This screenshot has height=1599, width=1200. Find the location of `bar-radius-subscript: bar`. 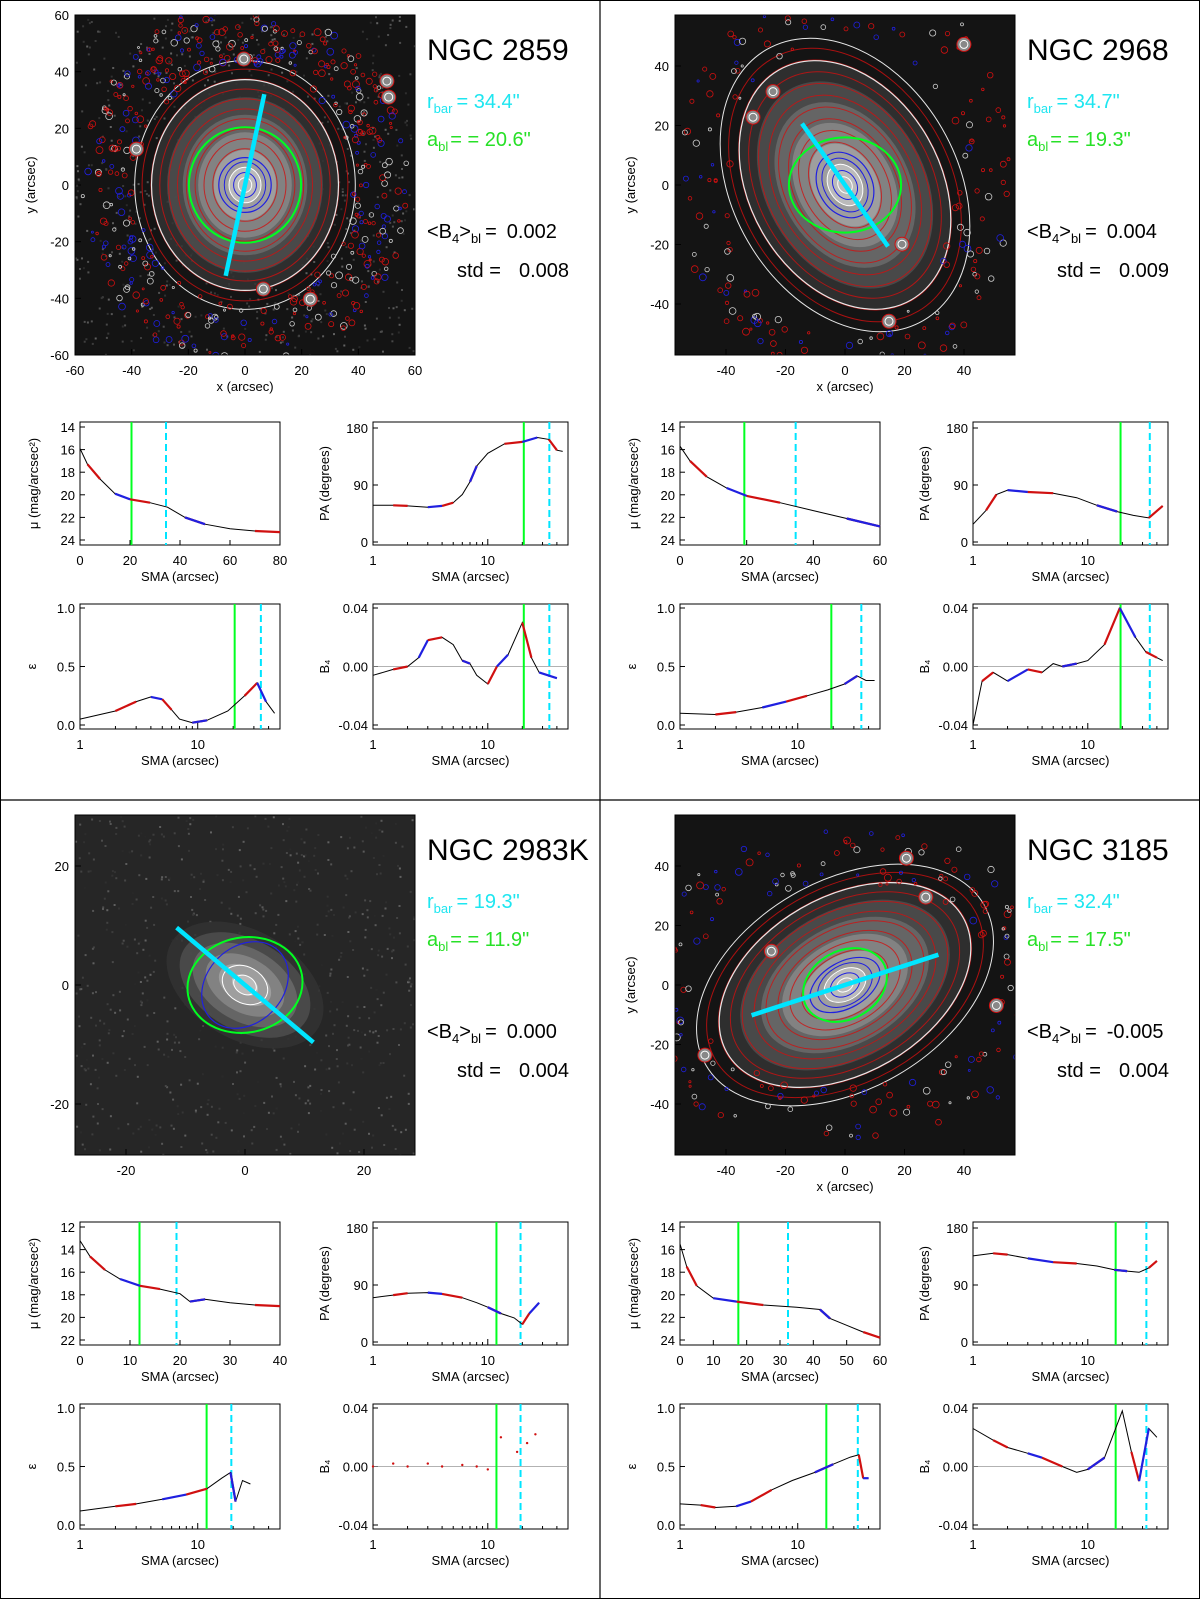

bar-radius-subscript: bar is located at coordinates (1043, 908).